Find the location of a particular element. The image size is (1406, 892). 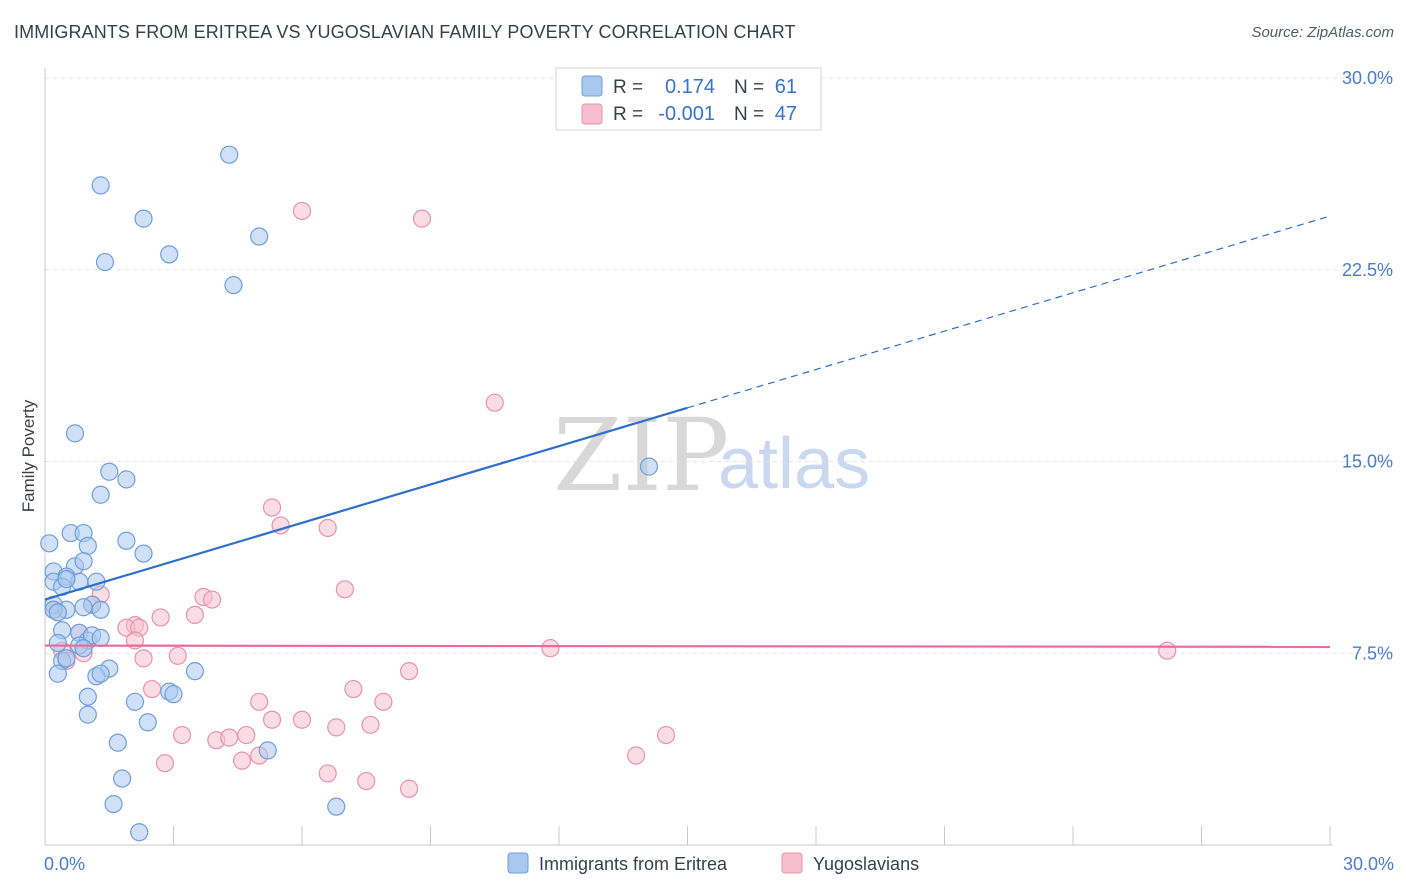

legend-box: R = 0.174 N = 61 R = -0.001 N = 47 is located at coordinates (688, 99).